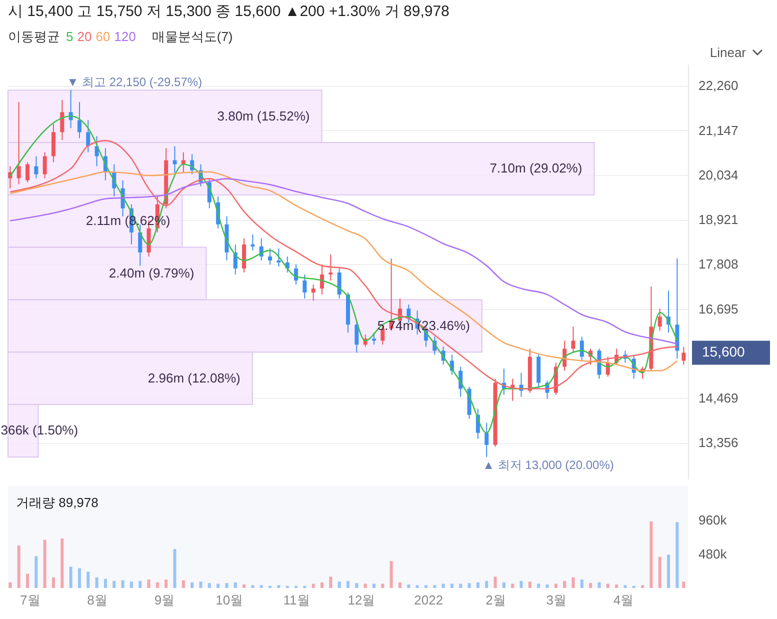  Describe the element at coordinates (39, 430) in the screenshot. I see `data-label: 366k (1.50%)` at that location.